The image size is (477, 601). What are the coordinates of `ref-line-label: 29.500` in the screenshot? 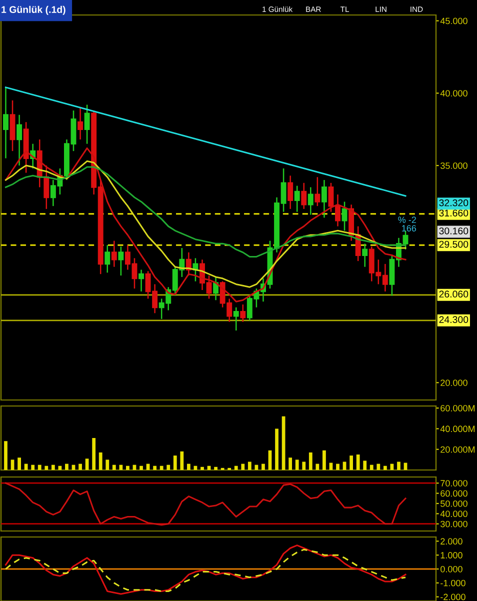 It's located at (453, 244).